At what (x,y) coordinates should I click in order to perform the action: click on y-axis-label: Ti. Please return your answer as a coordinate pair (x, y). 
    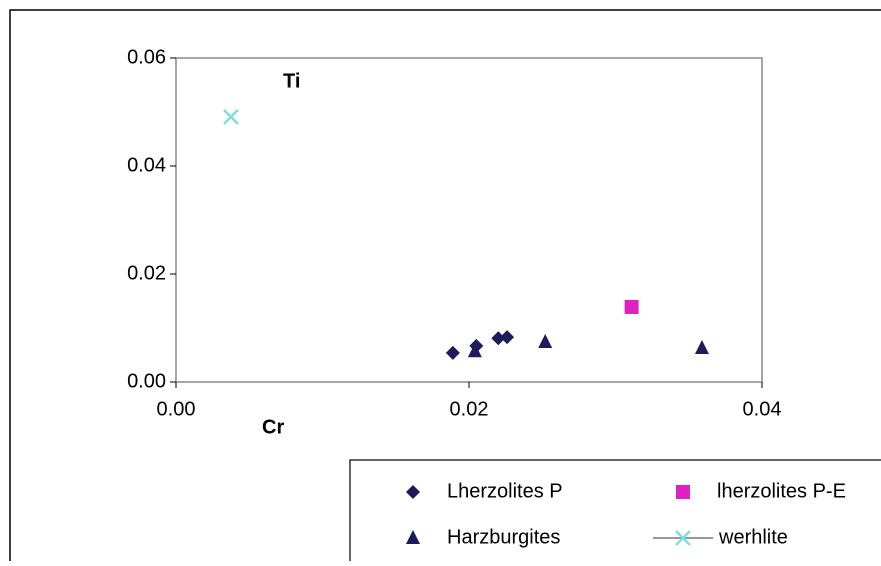
    Looking at the image, I should click on (291, 81).